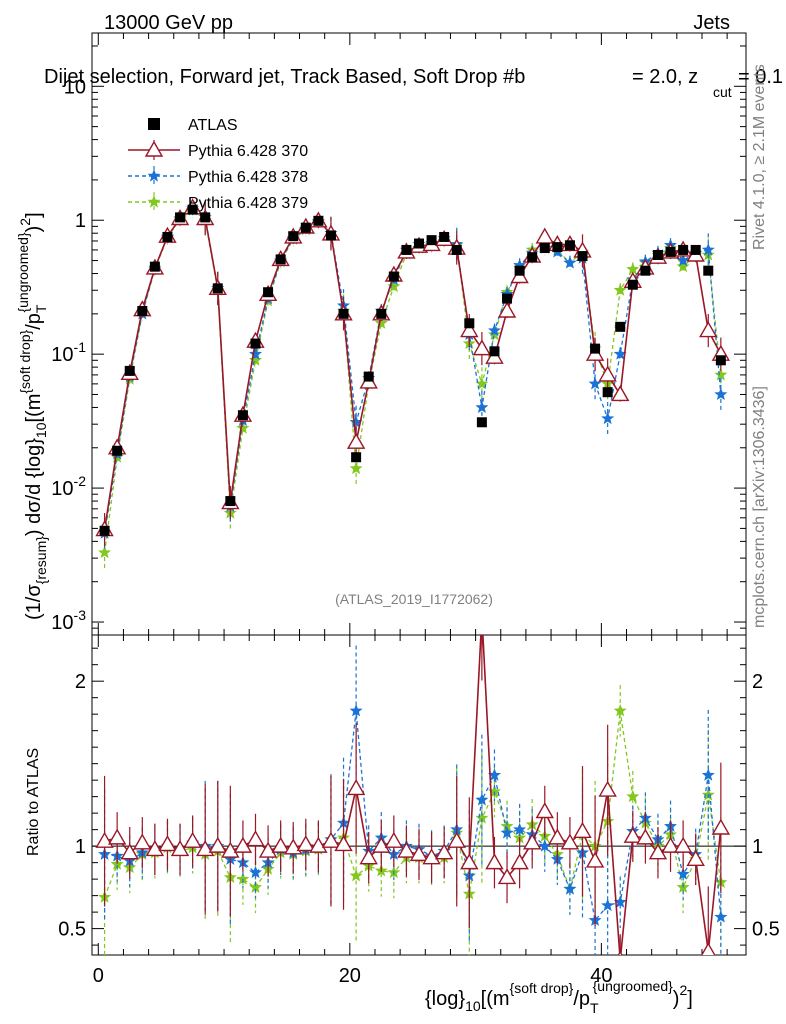 This screenshot has width=786, height=1024. I want to click on ratio-y-tick-label: 0.5, so click(72, 930).